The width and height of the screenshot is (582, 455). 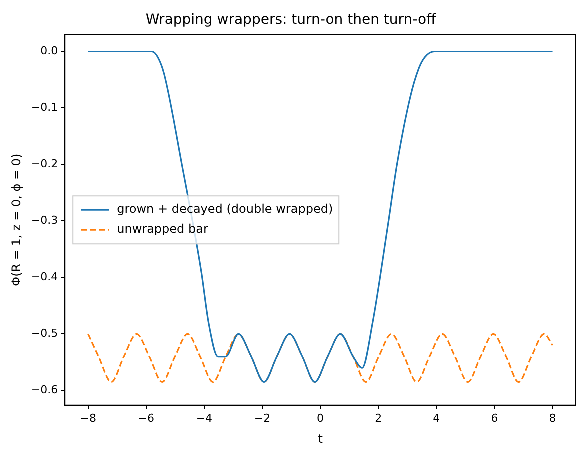 What do you see at coordinates (88, 418) in the screenshot?
I see `x-tick-label: −8` at bounding box center [88, 418].